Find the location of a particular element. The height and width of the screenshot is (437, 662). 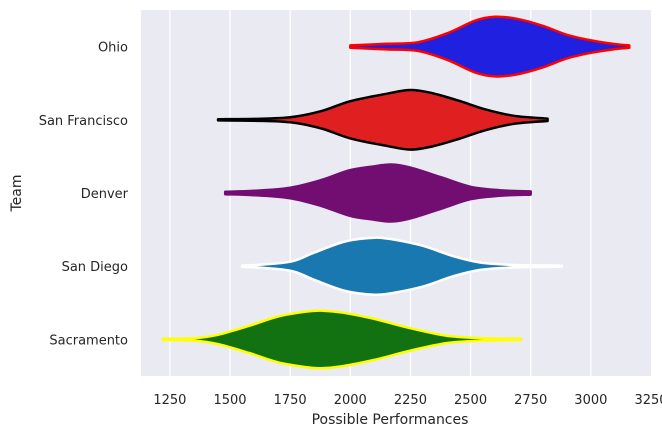

x-tick-labels: 1250 1500 1750 2000 2250 2500 2750 3000 3250 is located at coordinates (407, 400).